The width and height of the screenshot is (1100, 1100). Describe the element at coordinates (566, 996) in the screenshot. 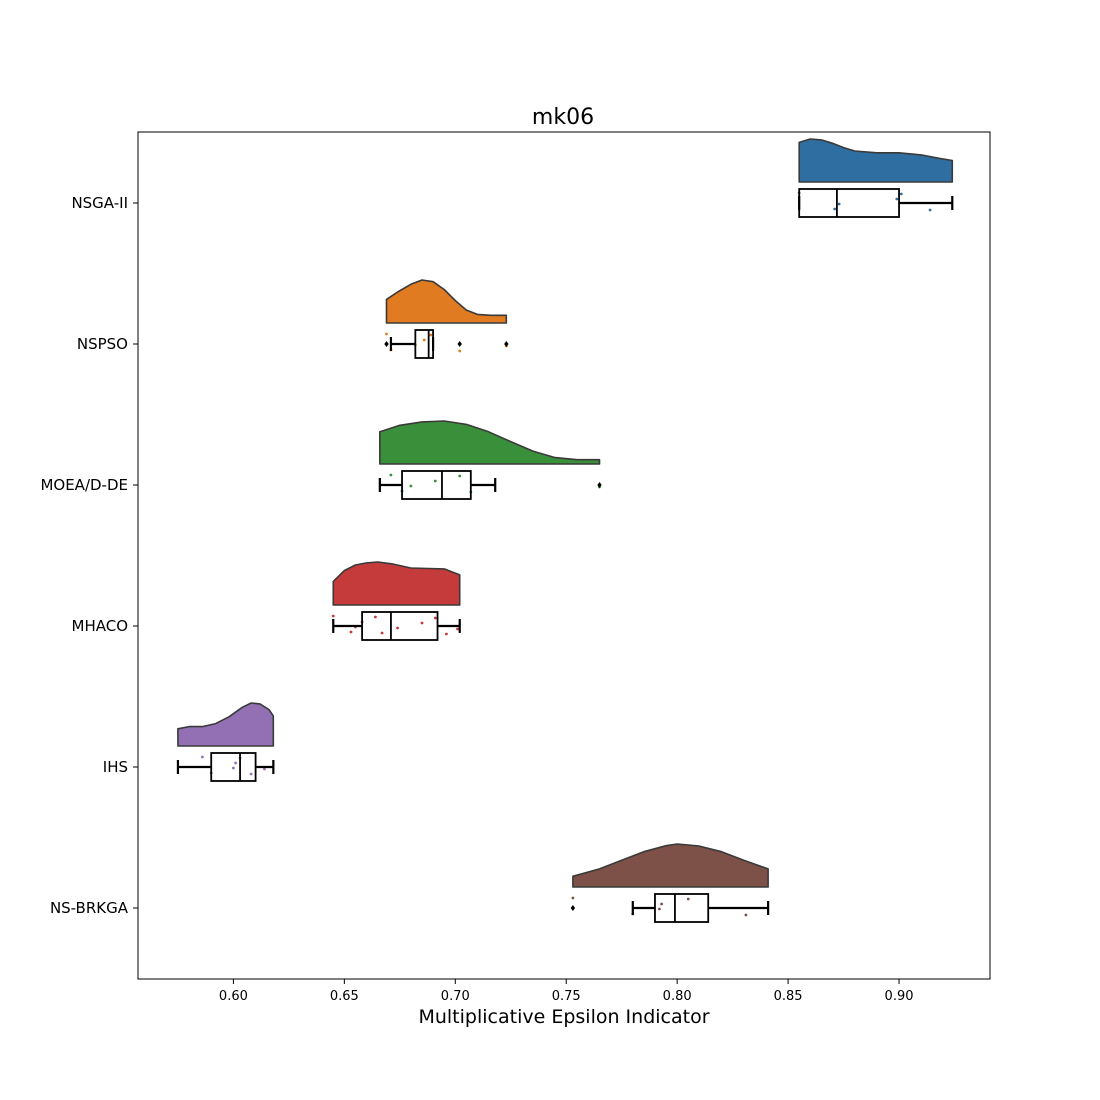

I see `x-tick-label: 0.75` at that location.